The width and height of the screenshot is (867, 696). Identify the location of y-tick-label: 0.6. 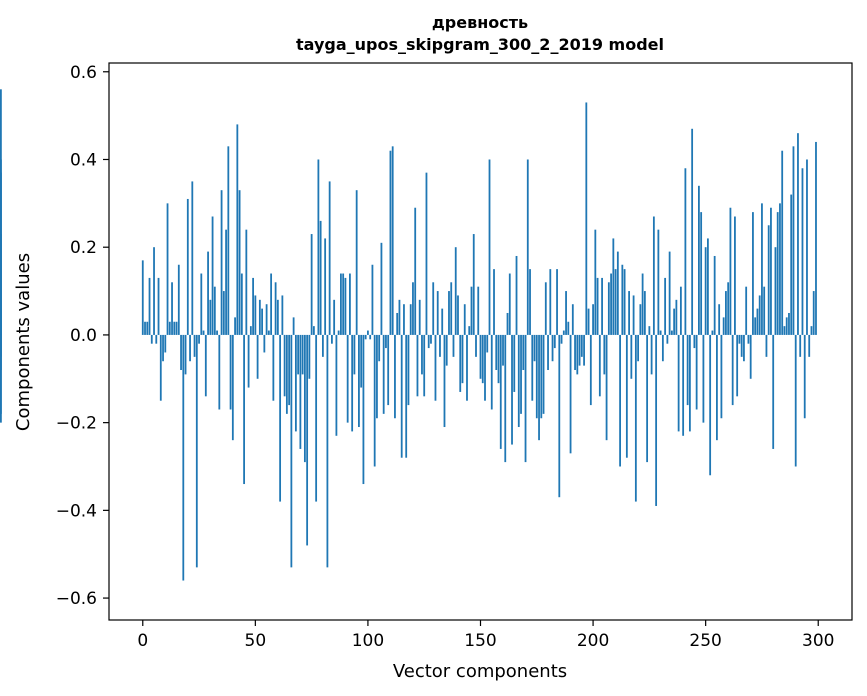
(83, 73).